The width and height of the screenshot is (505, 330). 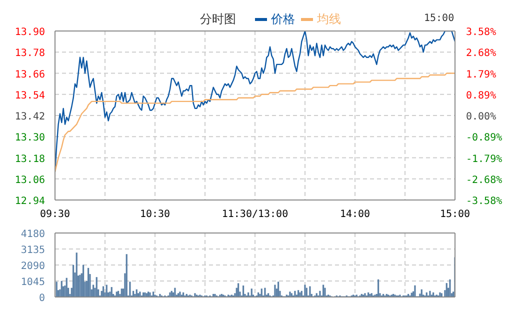 I want to click on y2-tick-label: 3.58%, so click(x=481, y=32).